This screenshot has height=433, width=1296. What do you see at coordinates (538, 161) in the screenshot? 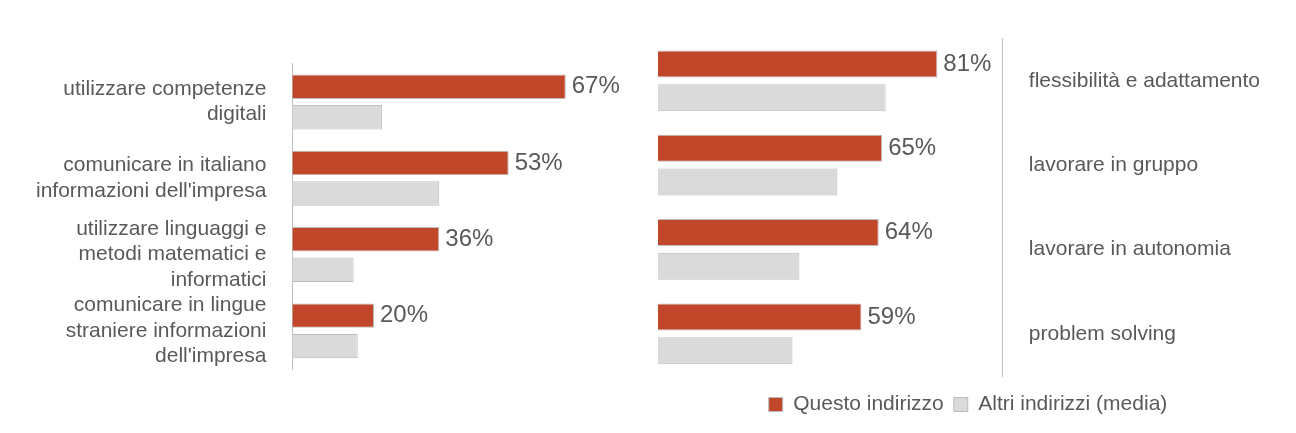
I see `data-label: 53%` at bounding box center [538, 161].